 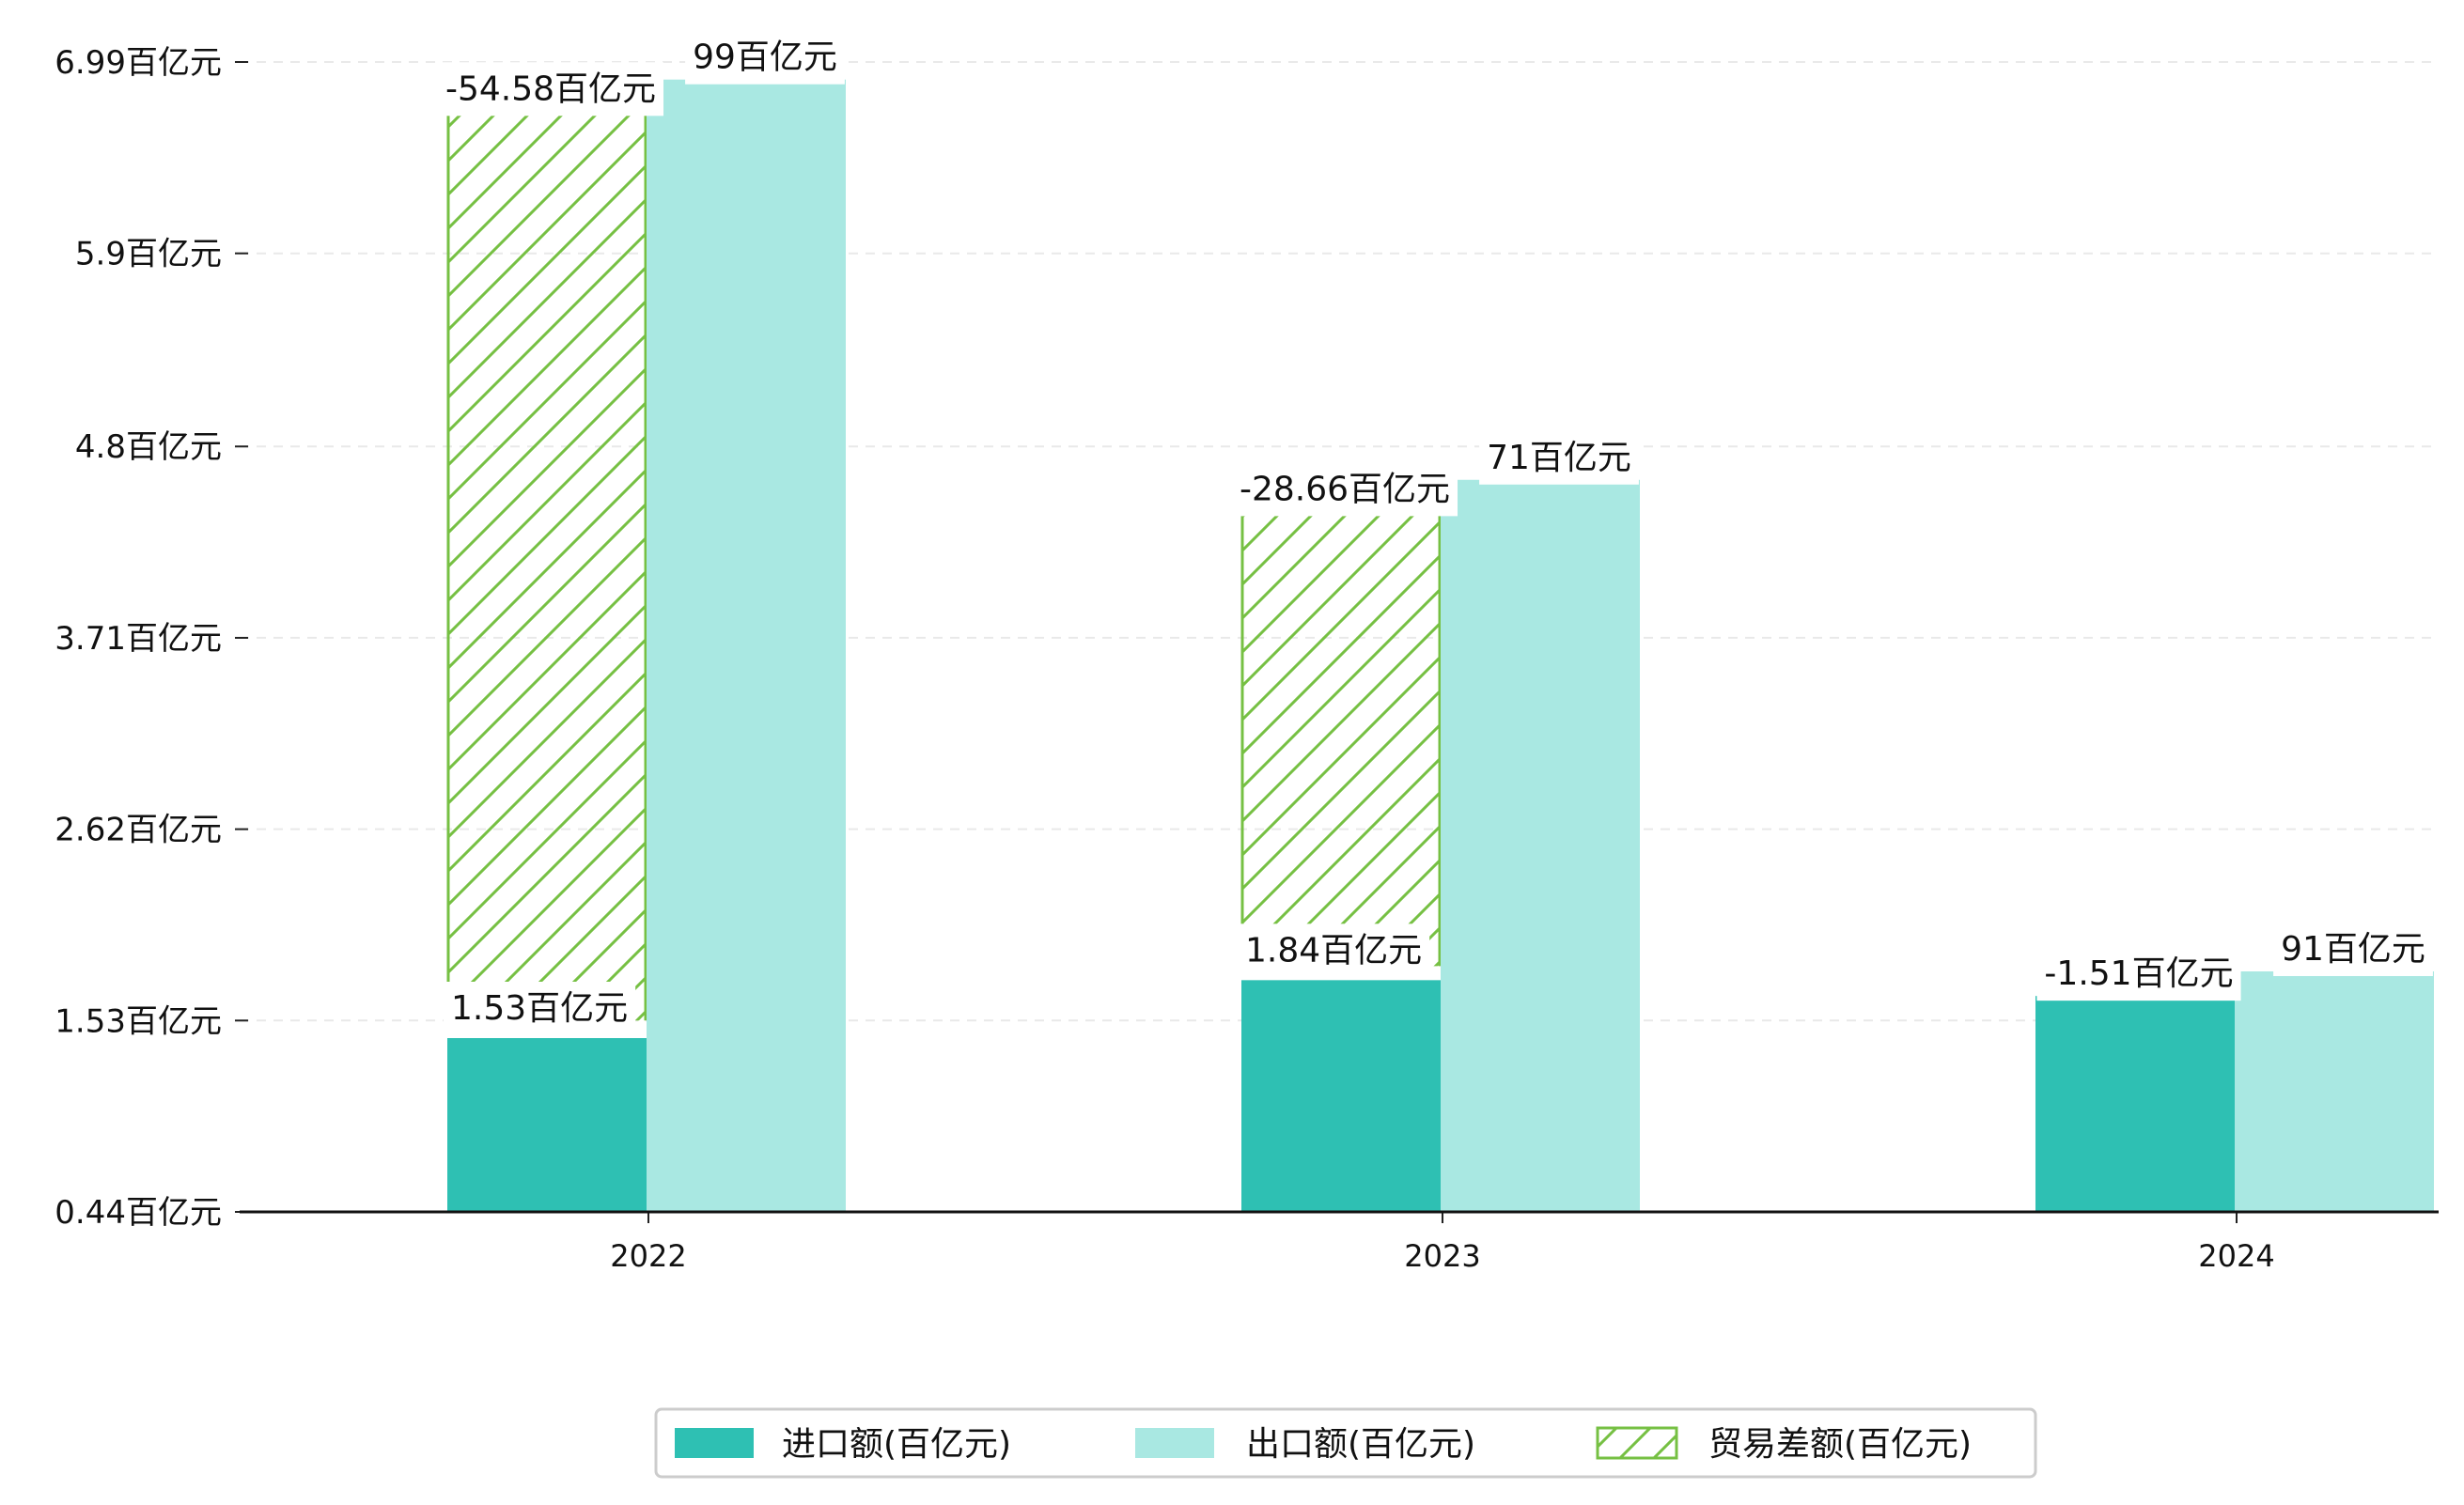 I want to click on bar-value-label: -28.66百亿元, so click(x=1345, y=489).